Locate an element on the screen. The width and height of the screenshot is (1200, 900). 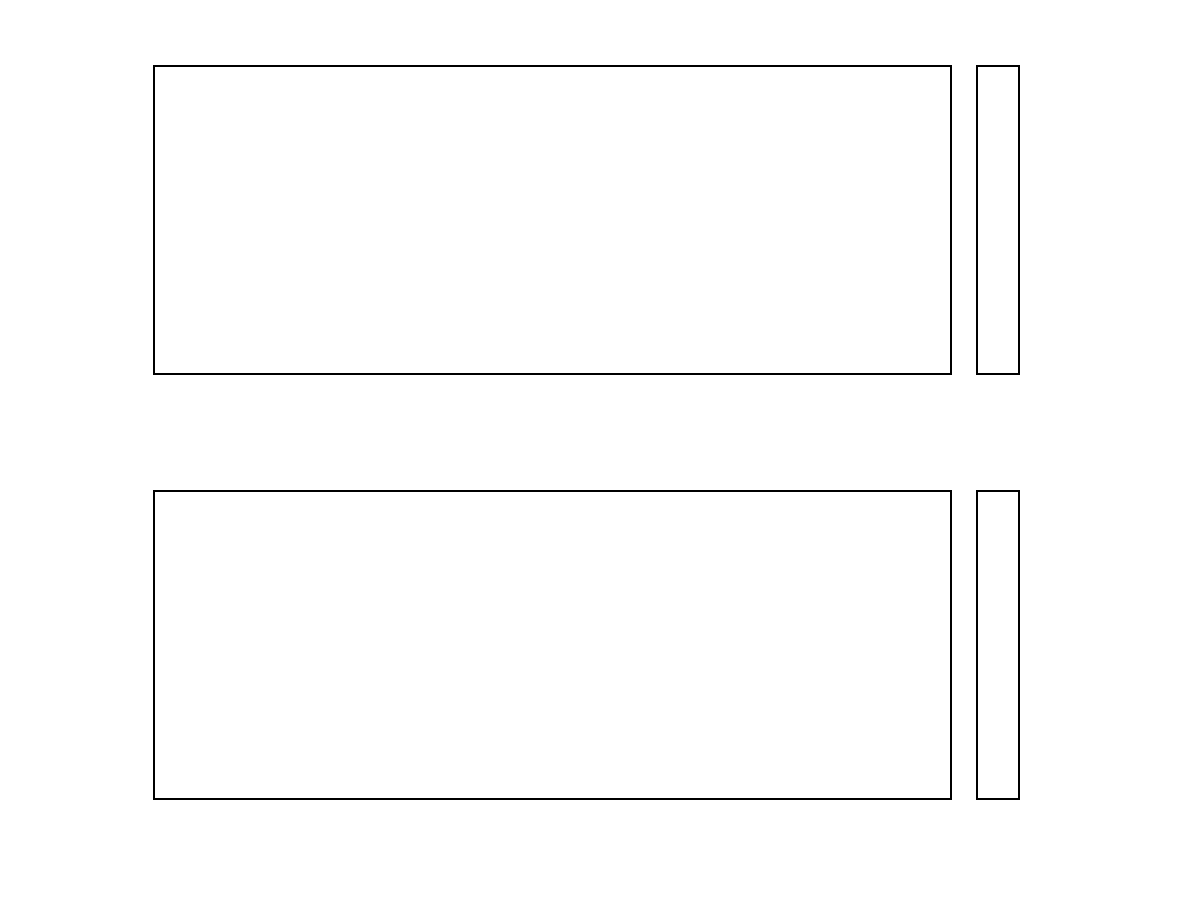
humidity-colorbar-canvas is located at coordinates (998, 645).